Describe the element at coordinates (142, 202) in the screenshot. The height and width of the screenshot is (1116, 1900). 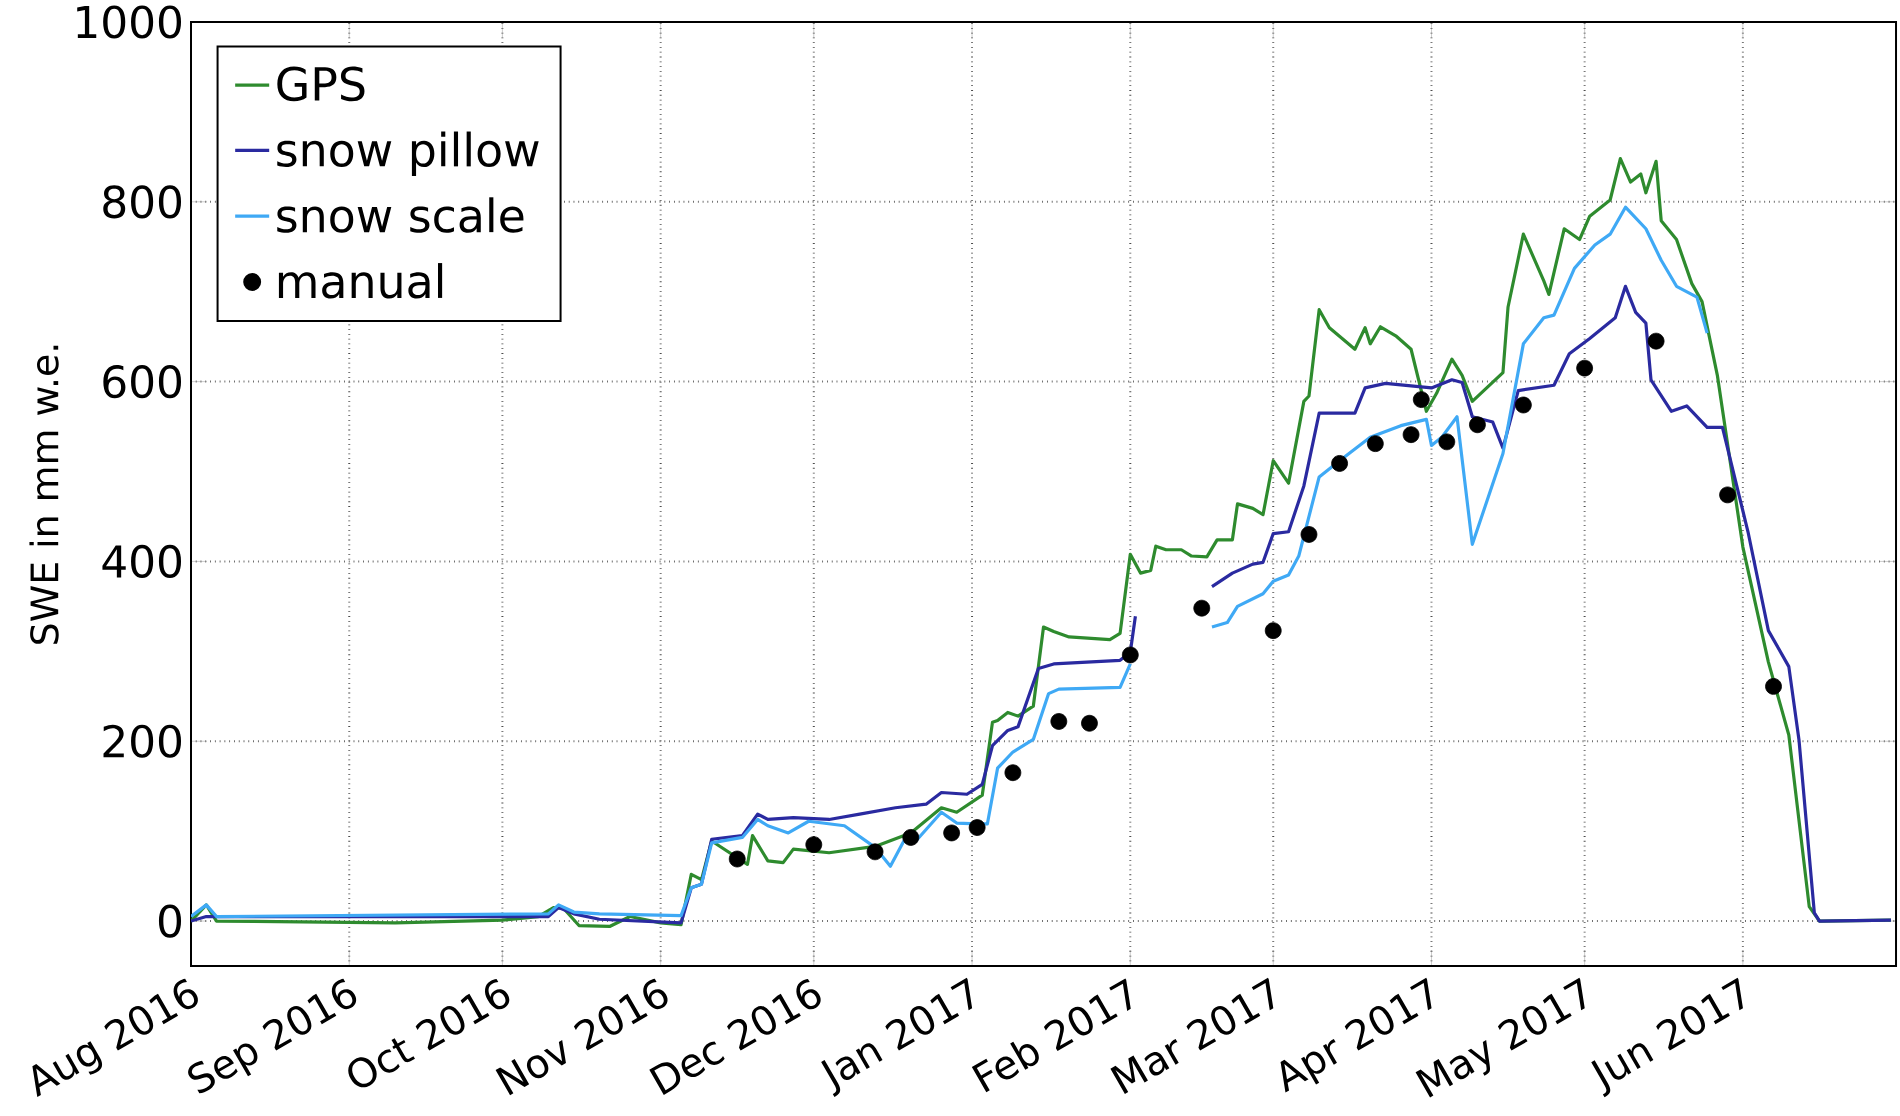
I see `y-tick-label: 800` at that location.